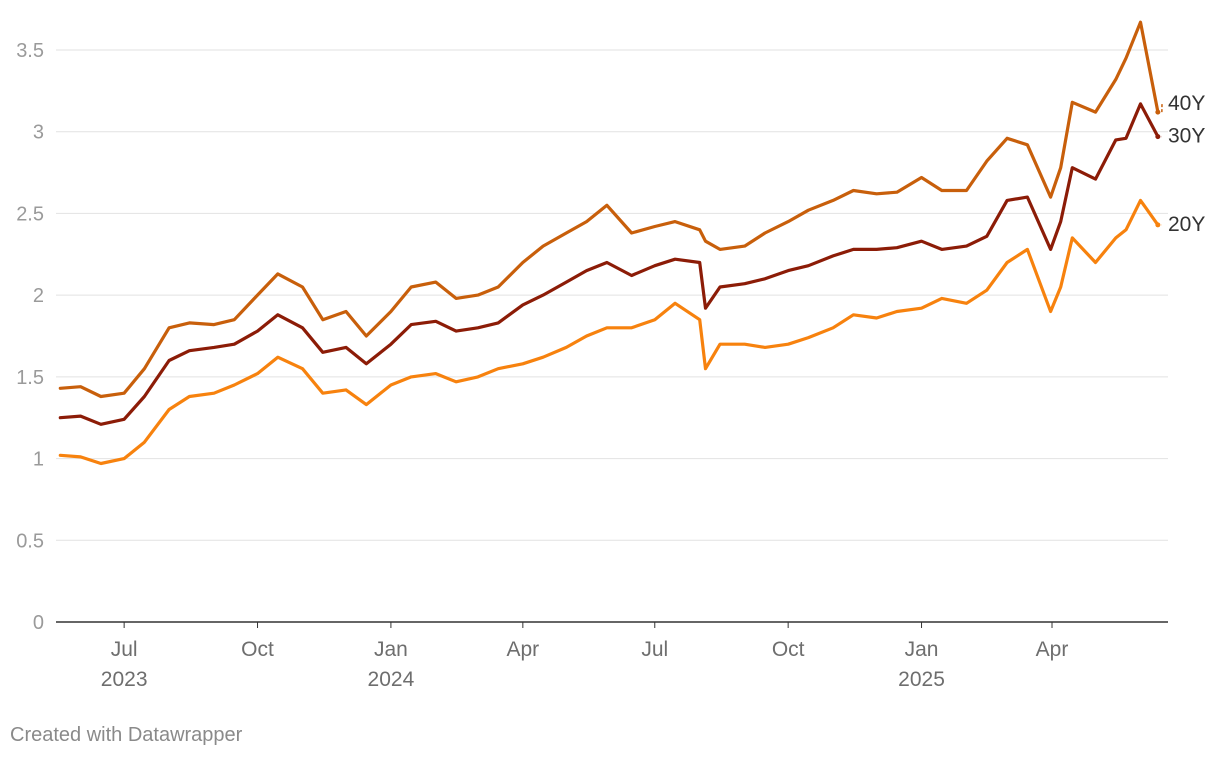  What do you see at coordinates (391, 679) in the screenshot?
I see `x-tick-year-label: 2024` at bounding box center [391, 679].